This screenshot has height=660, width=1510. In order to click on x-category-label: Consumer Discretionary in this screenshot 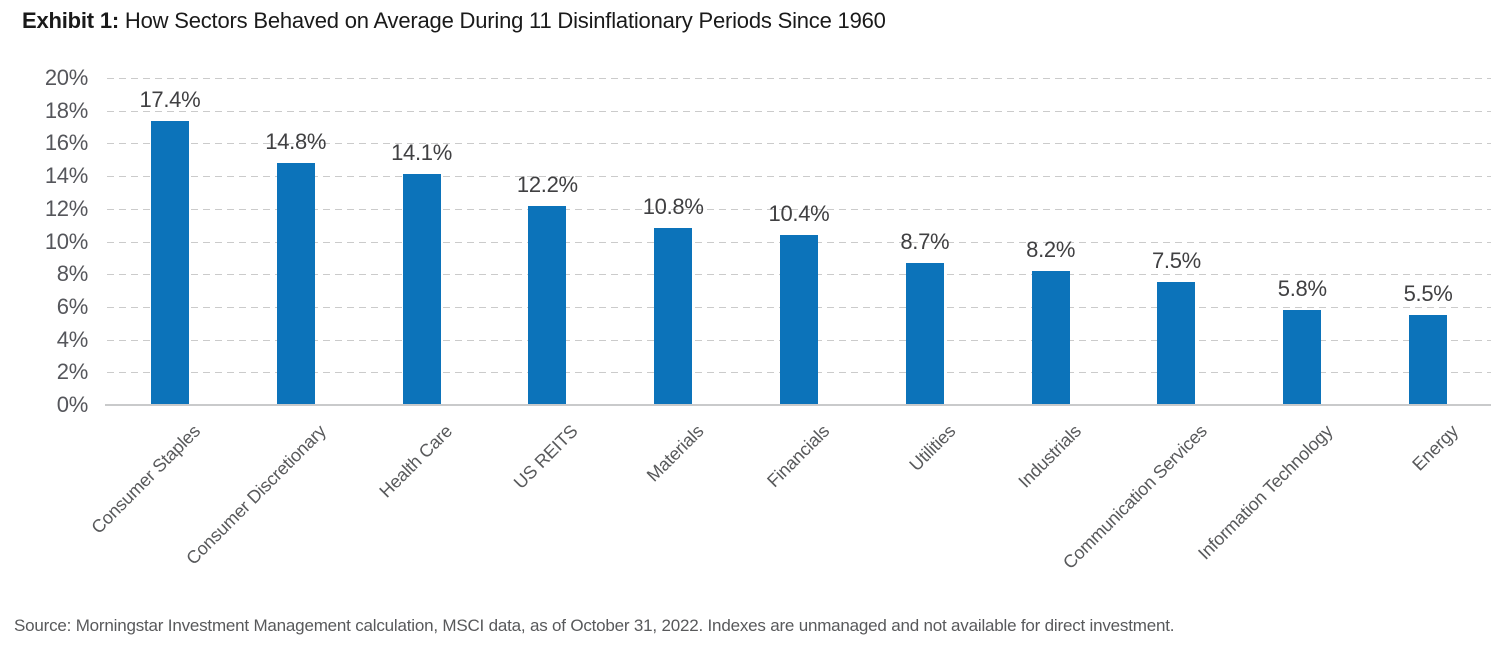, I will do `click(256, 495)`.